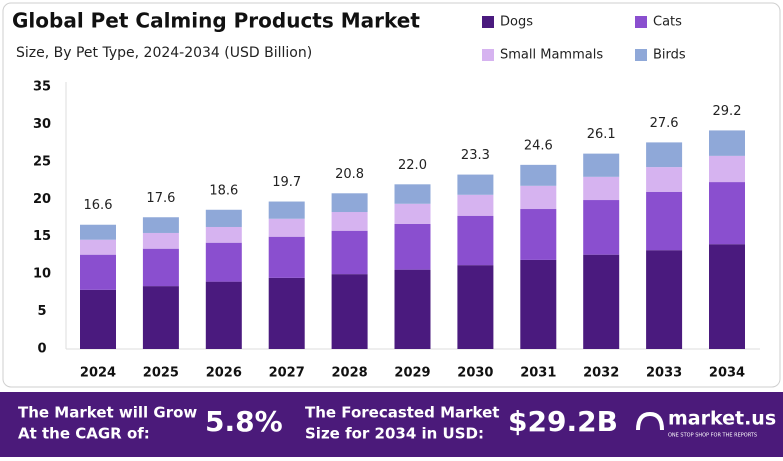  I want to click on x-tick-label: 2033, so click(664, 373).